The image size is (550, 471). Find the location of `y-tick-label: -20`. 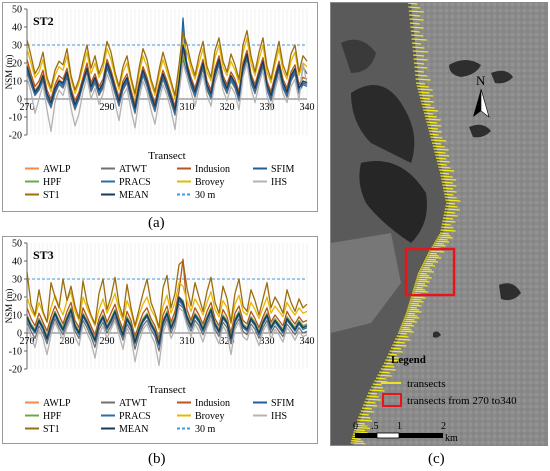

y-tick-label: -20 is located at coordinates (15, 370).